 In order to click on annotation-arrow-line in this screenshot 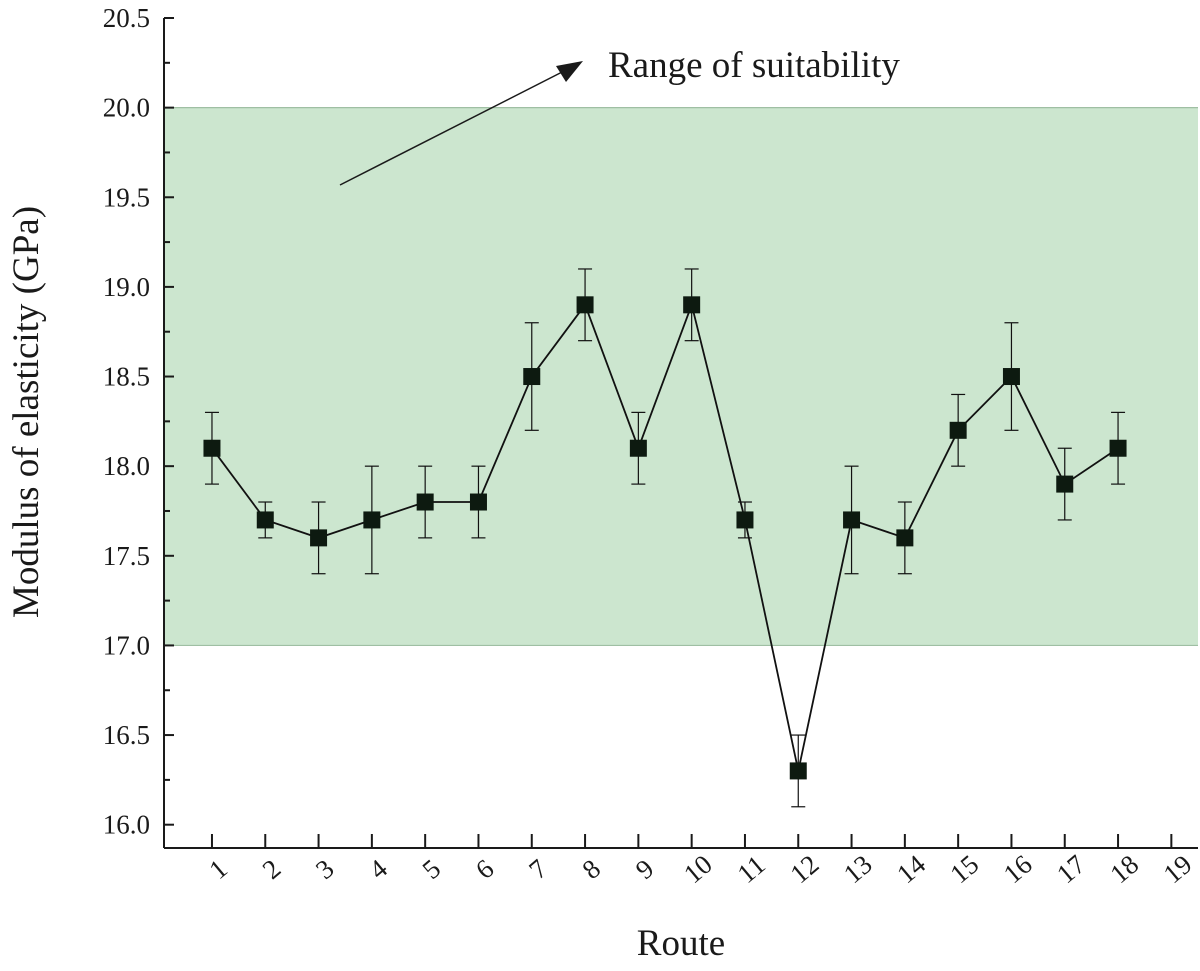, I will do `click(455, 126)`.